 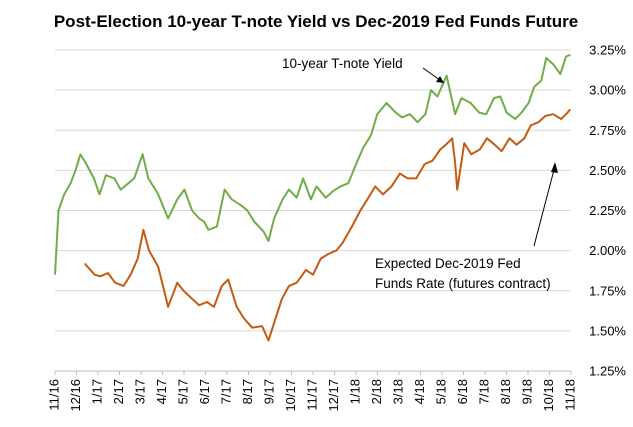 What do you see at coordinates (548, 395) in the screenshot?
I see `x-tick-label: 10/18` at bounding box center [548, 395].